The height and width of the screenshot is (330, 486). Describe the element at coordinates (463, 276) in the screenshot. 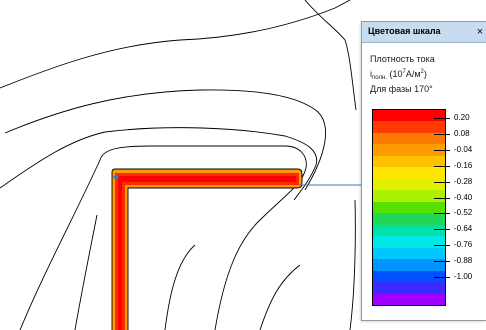

I see `scale-tick-label: -1.00` at that location.